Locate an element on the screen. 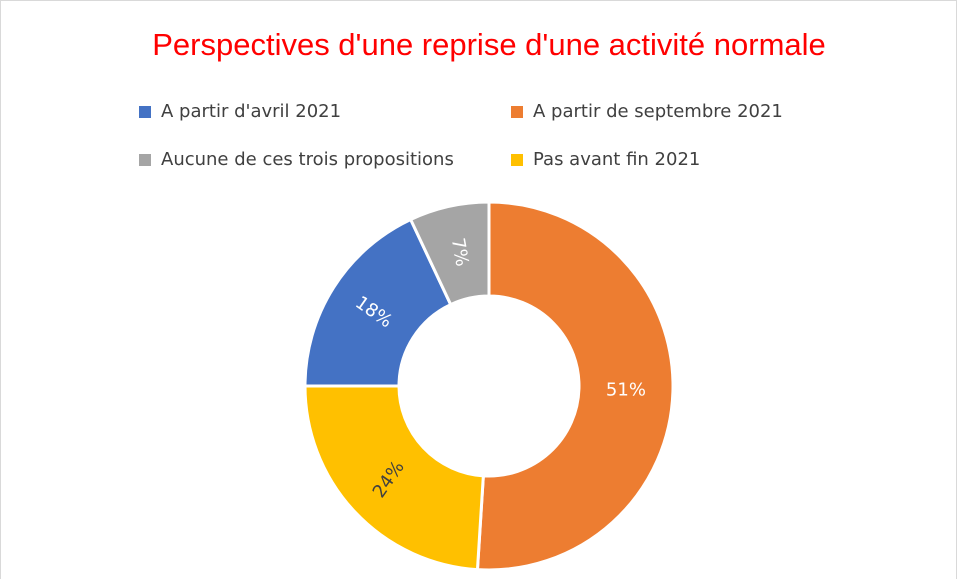  data-label: 51% is located at coordinates (626, 389).